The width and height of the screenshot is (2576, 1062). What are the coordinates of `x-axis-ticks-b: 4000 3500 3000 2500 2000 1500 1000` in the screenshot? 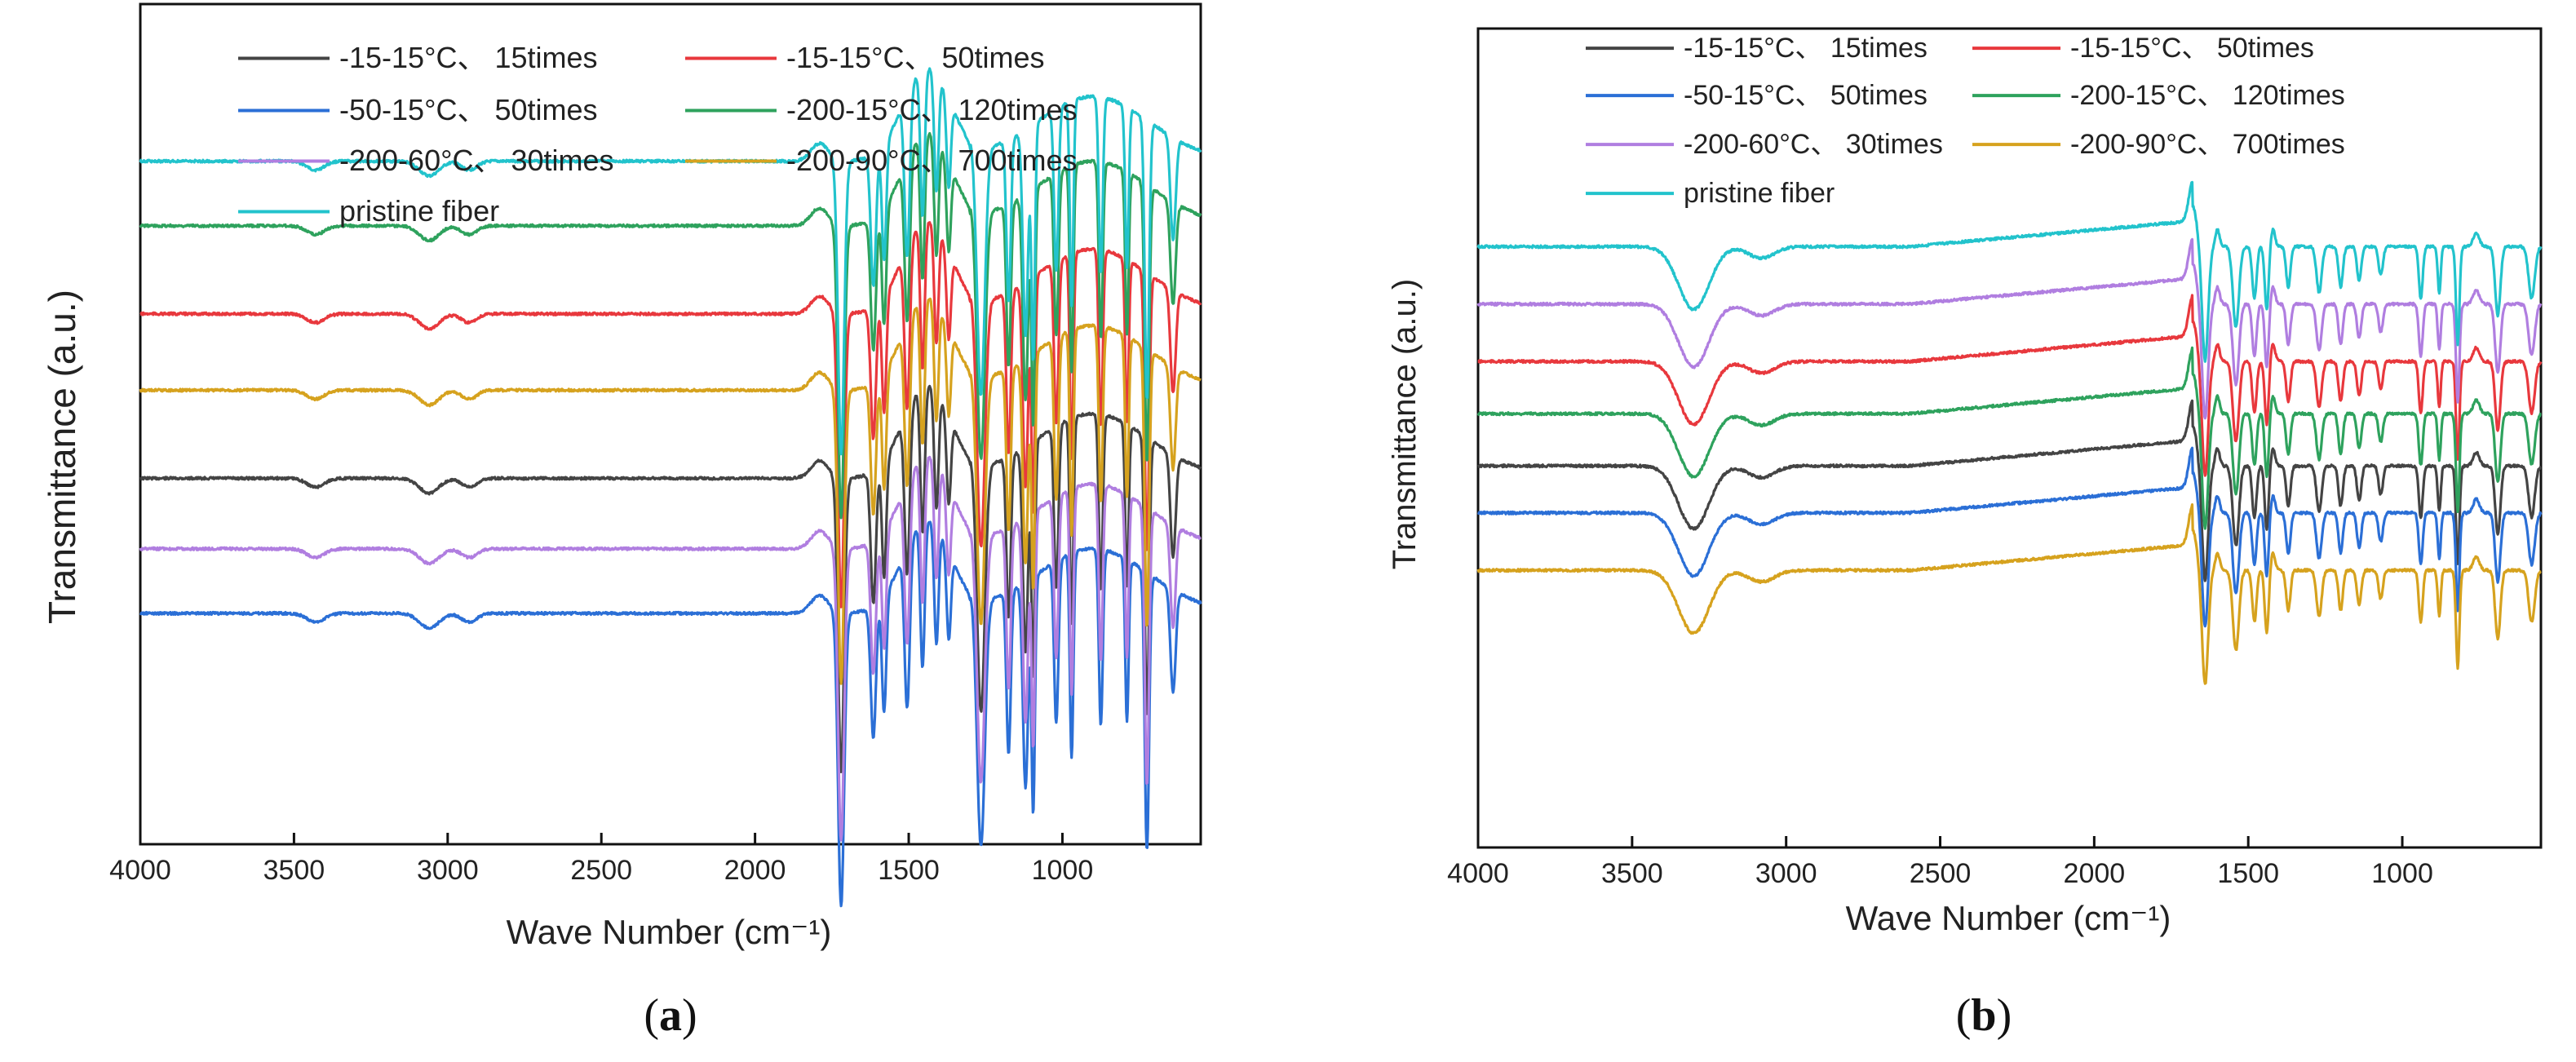 It's located at (1940, 862).